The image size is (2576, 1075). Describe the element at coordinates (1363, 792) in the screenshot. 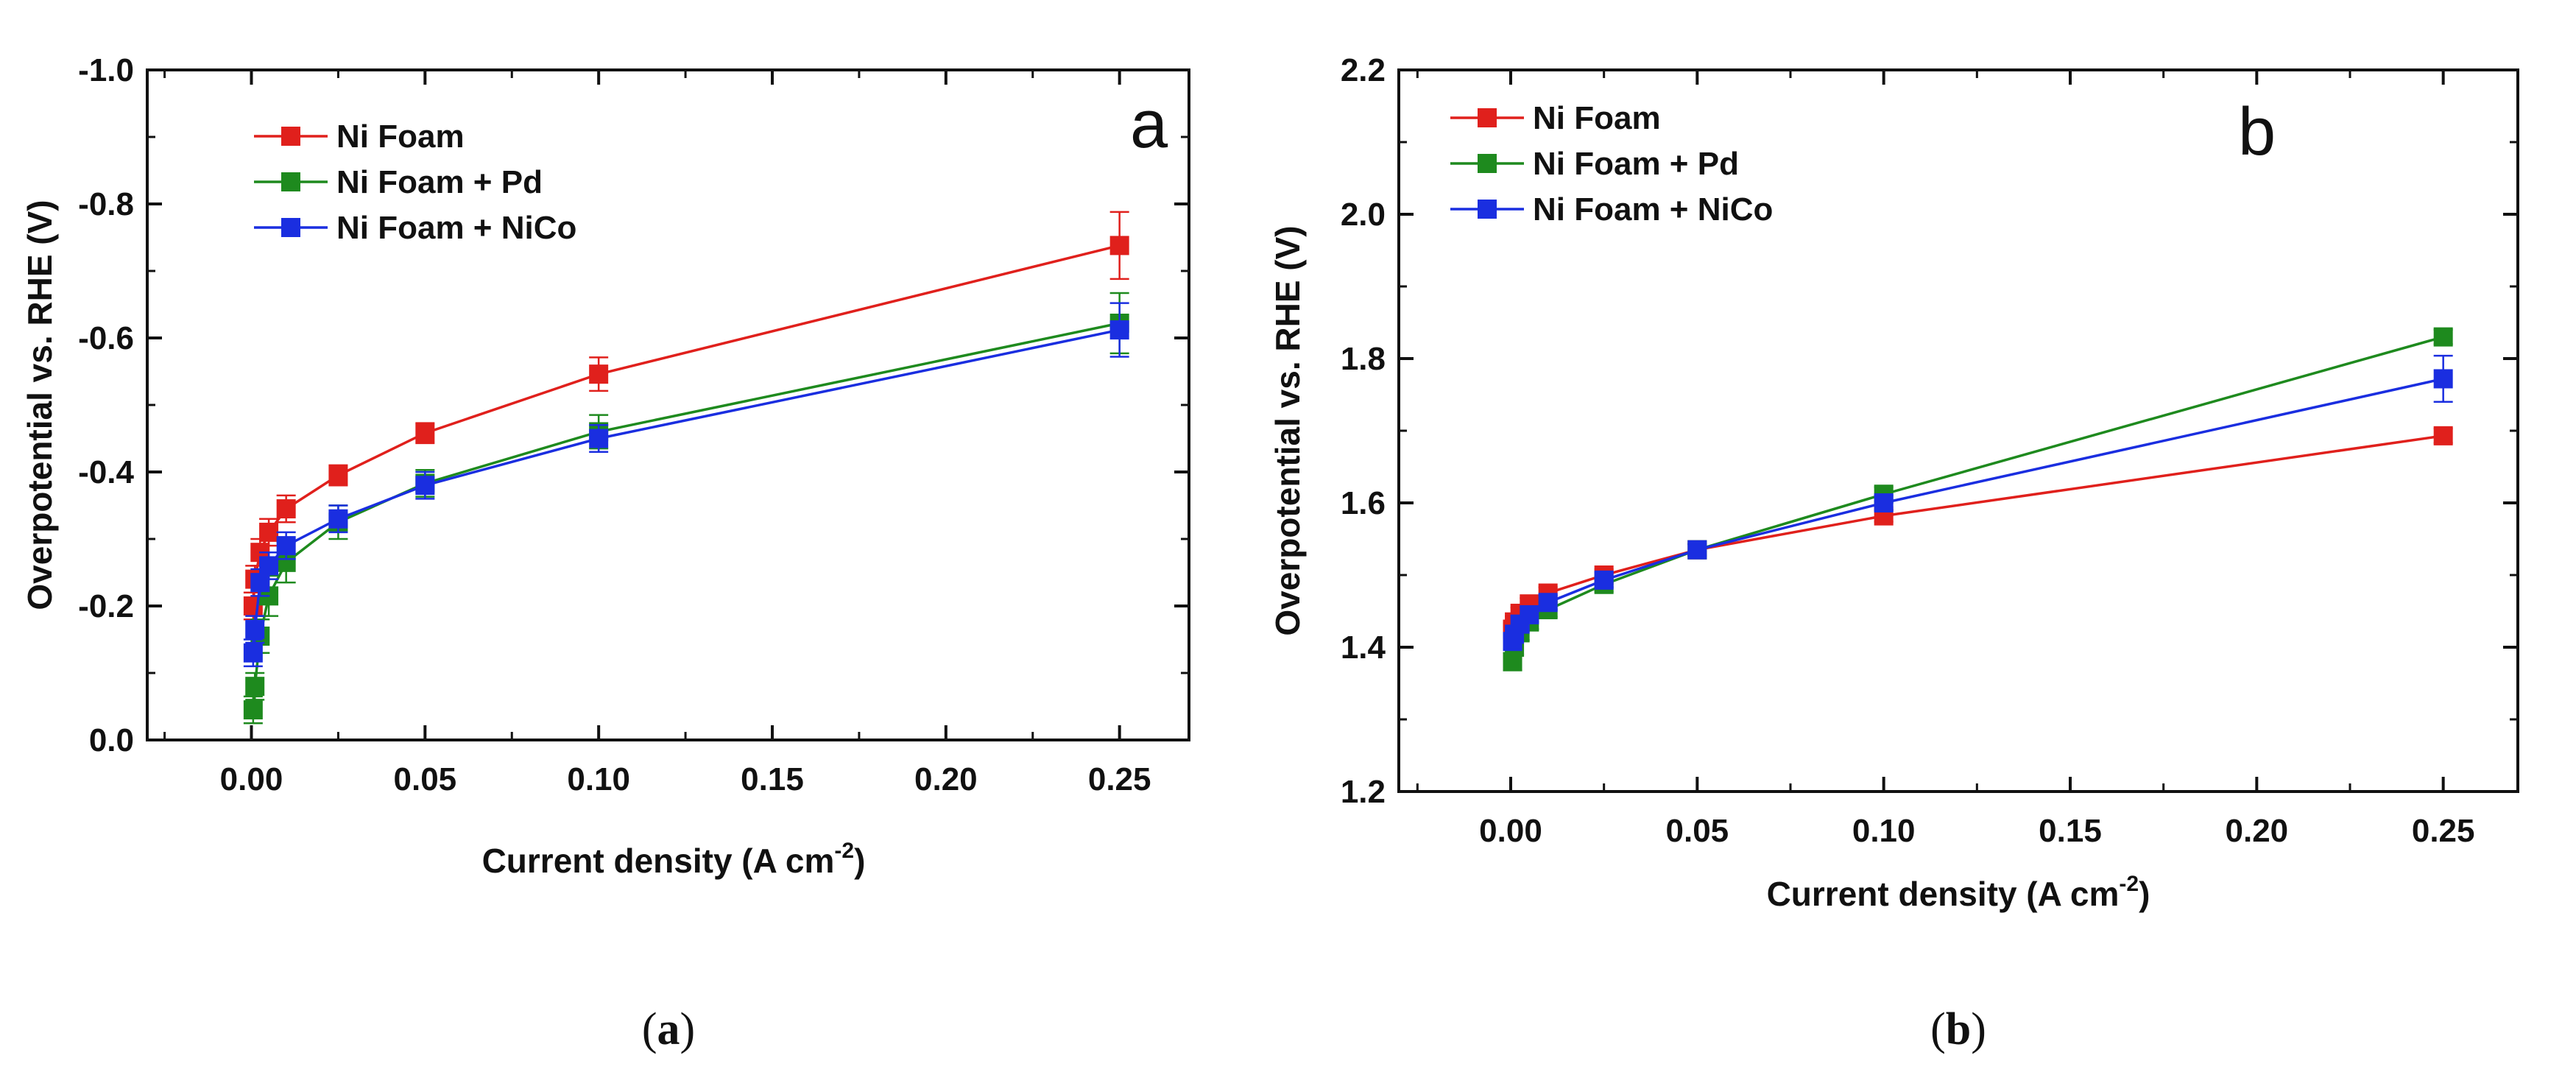

I see `y-tick-label: 1.2` at that location.